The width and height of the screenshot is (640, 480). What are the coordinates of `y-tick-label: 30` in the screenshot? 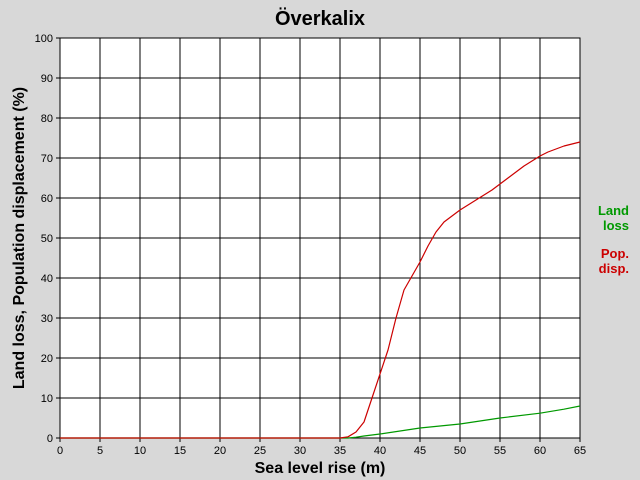 It's located at (47, 319).